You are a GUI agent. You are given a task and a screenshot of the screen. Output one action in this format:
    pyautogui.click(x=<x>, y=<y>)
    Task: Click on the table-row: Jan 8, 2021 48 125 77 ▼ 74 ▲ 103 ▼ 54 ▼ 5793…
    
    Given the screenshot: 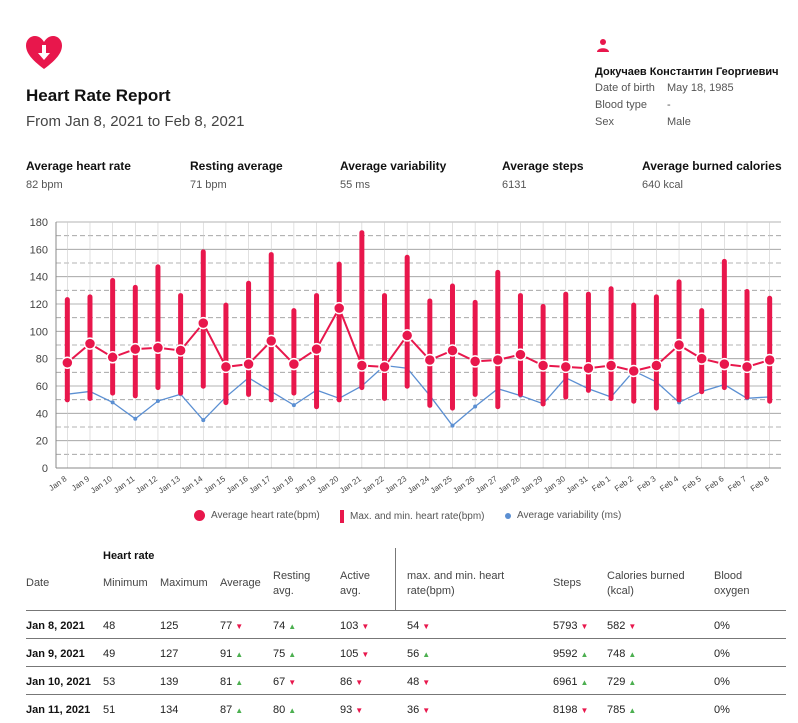 What is the action you would take?
    pyautogui.click(x=406, y=624)
    